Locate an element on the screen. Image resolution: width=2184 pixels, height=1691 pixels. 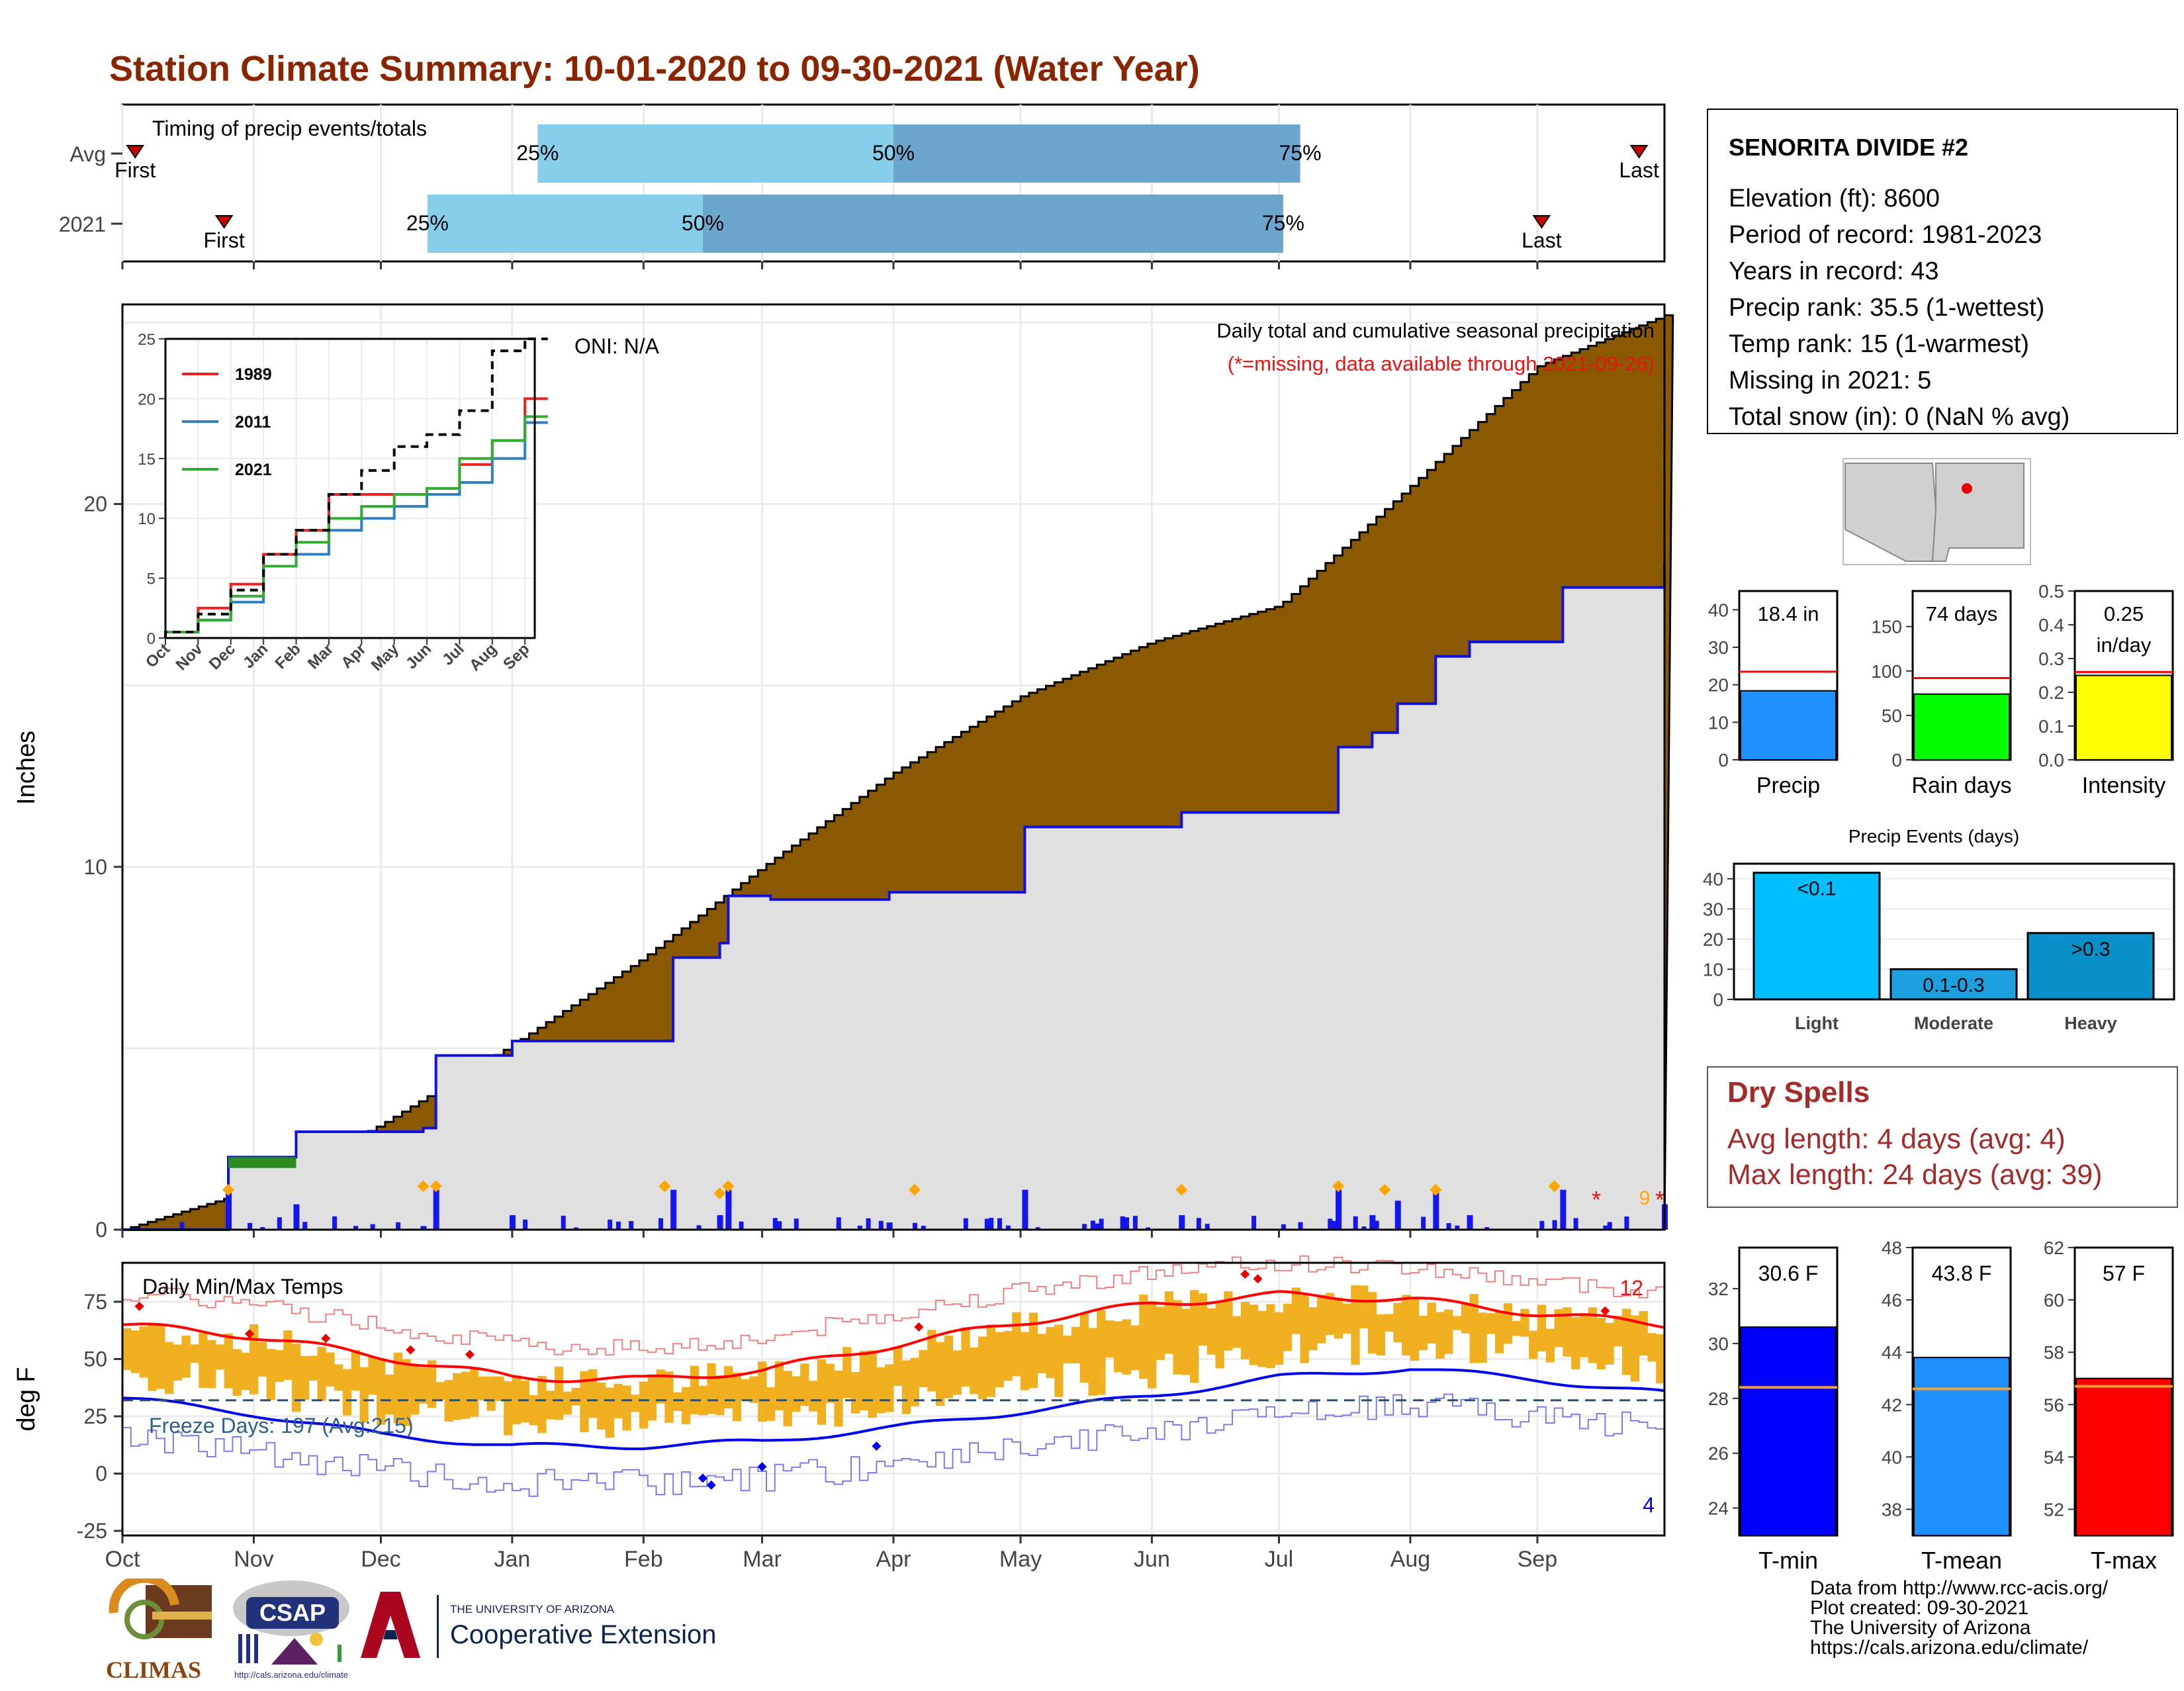
summary-y-tick-label: 0.5 is located at coordinates (2051, 591).